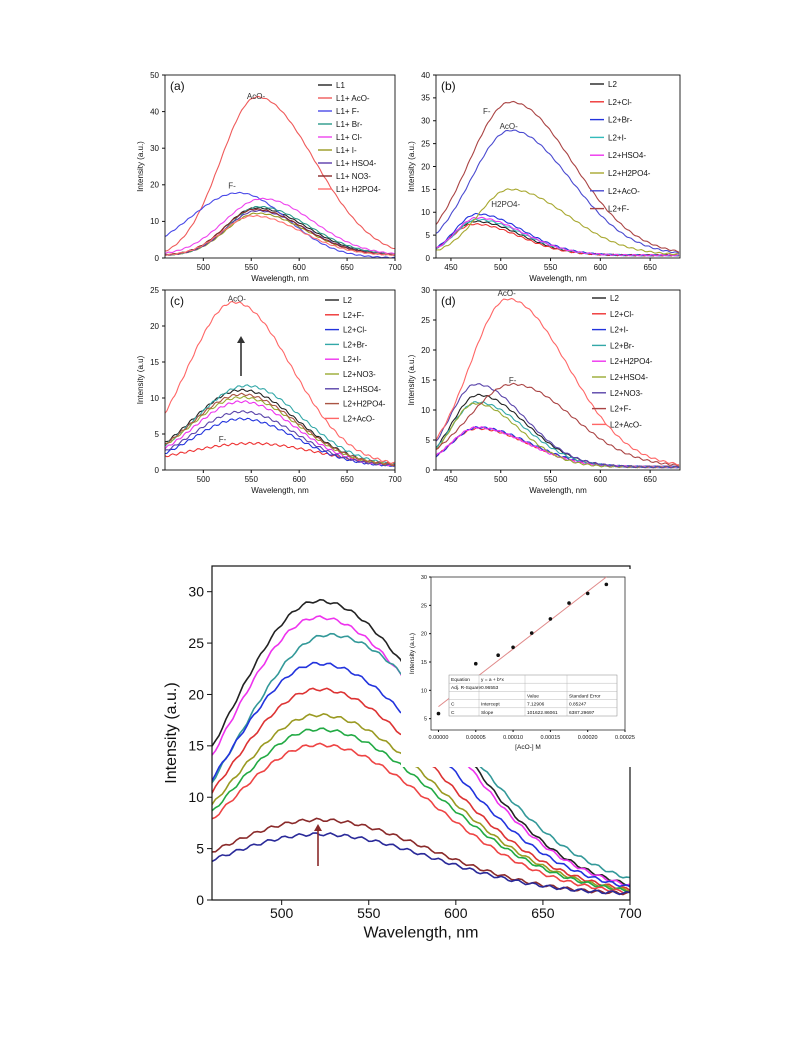 The image size is (793, 1057). What do you see at coordinates (196, 797) in the screenshot?
I see `y-tick-label: 10` at bounding box center [196, 797].